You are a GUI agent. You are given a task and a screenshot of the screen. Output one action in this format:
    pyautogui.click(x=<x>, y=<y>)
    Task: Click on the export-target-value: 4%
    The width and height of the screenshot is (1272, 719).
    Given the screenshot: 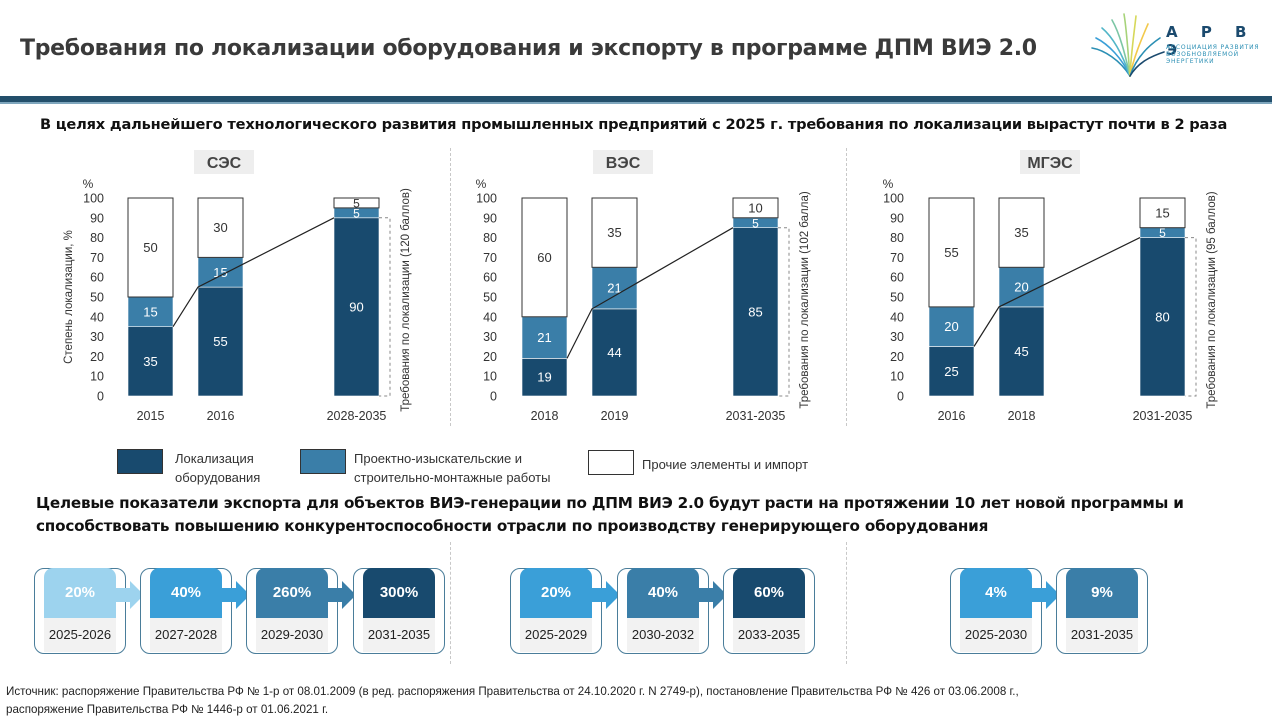 What is the action you would take?
    pyautogui.click(x=996, y=593)
    